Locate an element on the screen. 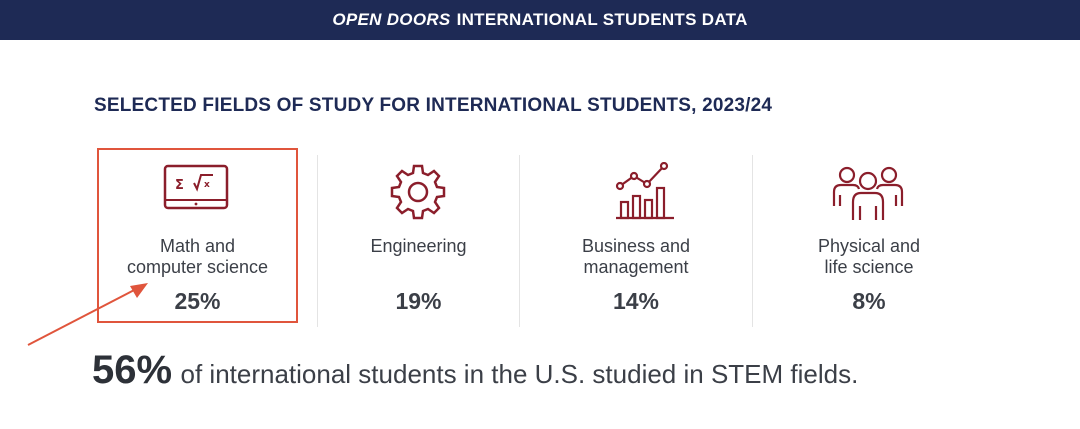 This screenshot has width=1080, height=429. gear-icon is located at coordinates (418, 194).